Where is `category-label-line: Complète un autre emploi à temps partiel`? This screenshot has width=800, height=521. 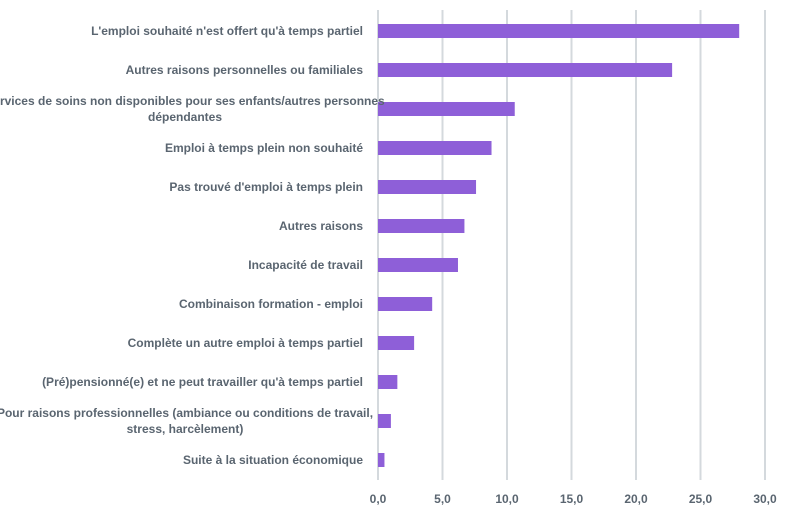 category-label-line: Complète un autre emploi à temps partiel is located at coordinates (245, 343).